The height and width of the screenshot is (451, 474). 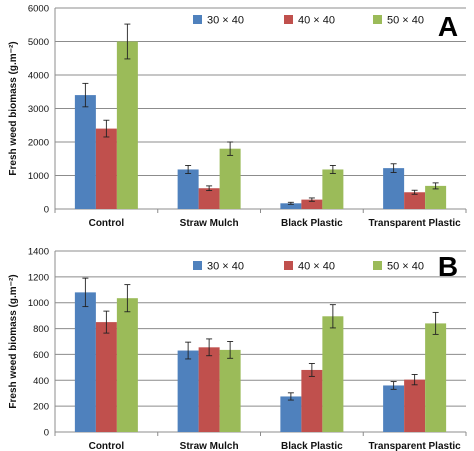 What do you see at coordinates (41, 329) in the screenshot?
I see `y-tick-label: 800` at bounding box center [41, 329].